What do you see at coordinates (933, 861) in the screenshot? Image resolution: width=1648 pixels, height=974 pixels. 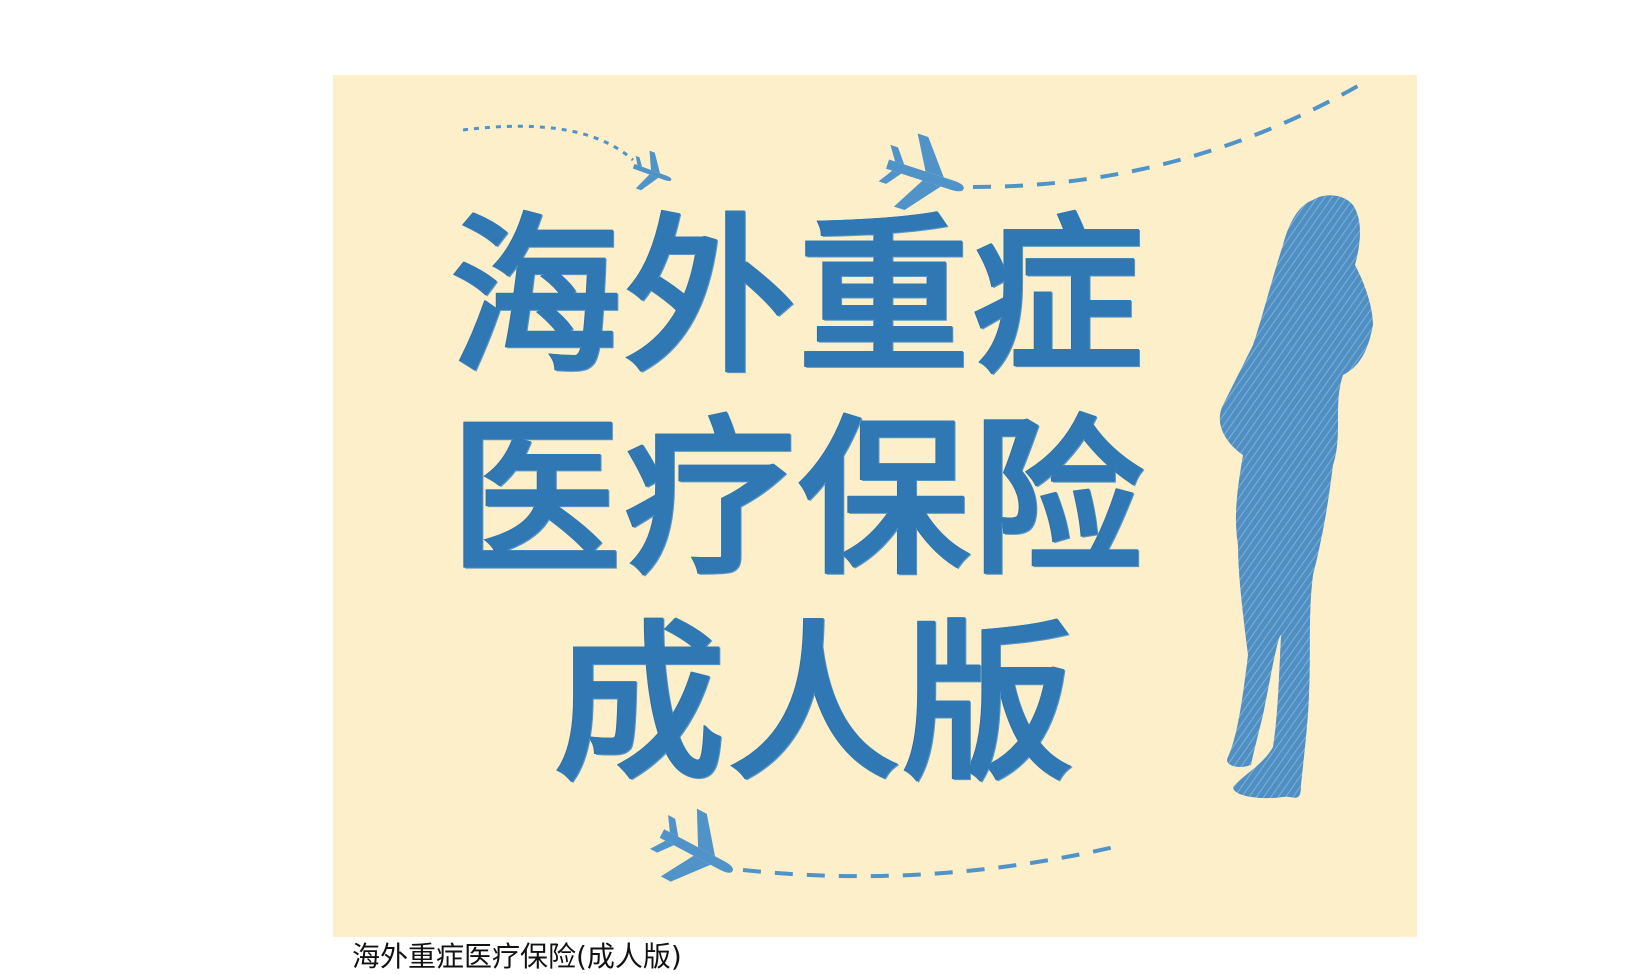 I see `dashed-flight-path-bottom` at bounding box center [933, 861].